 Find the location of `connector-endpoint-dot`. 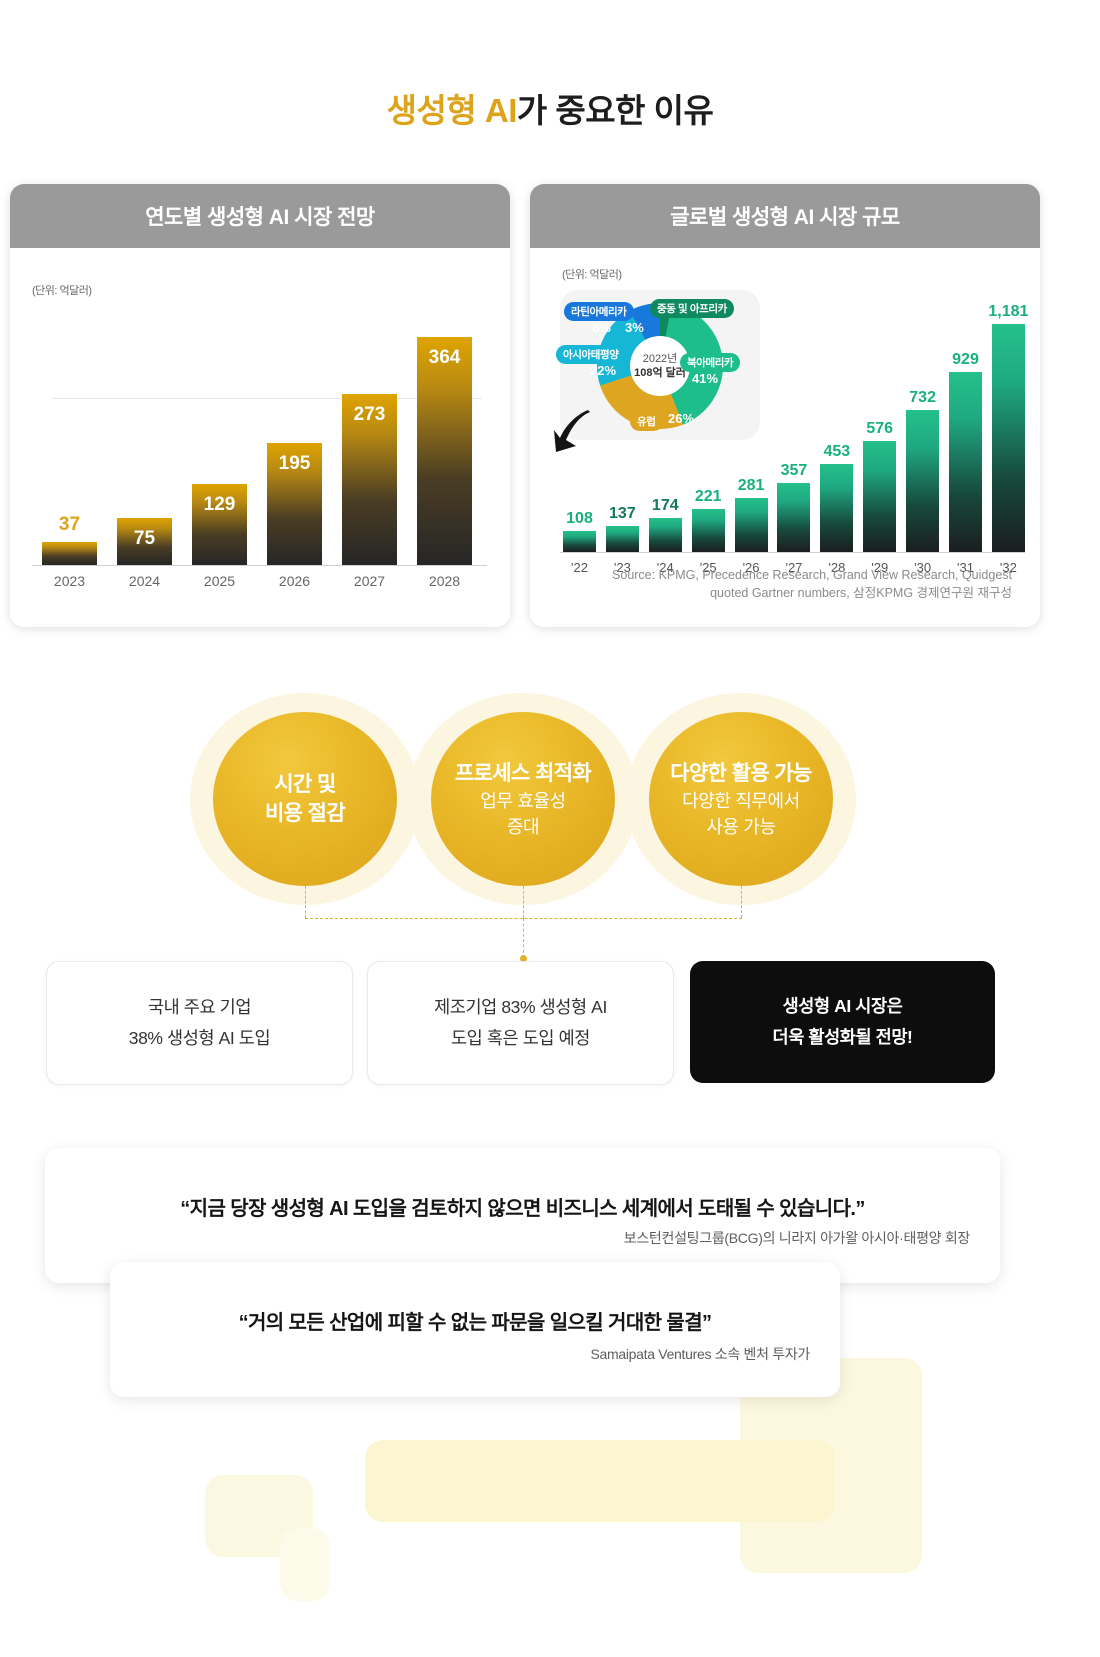

connector-endpoint-dot is located at coordinates (523, 958).